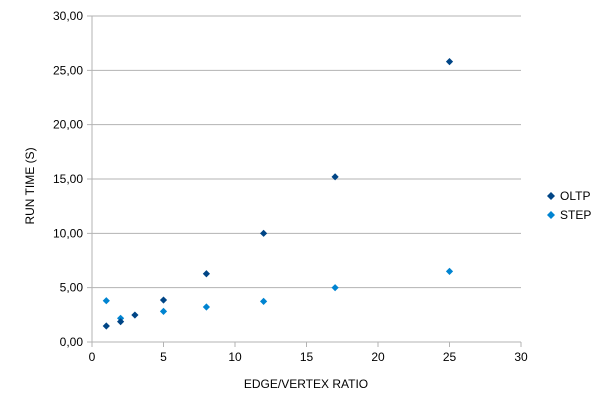 This screenshot has width=605, height=416. I want to click on x-tick-label: 5, so click(163, 357).